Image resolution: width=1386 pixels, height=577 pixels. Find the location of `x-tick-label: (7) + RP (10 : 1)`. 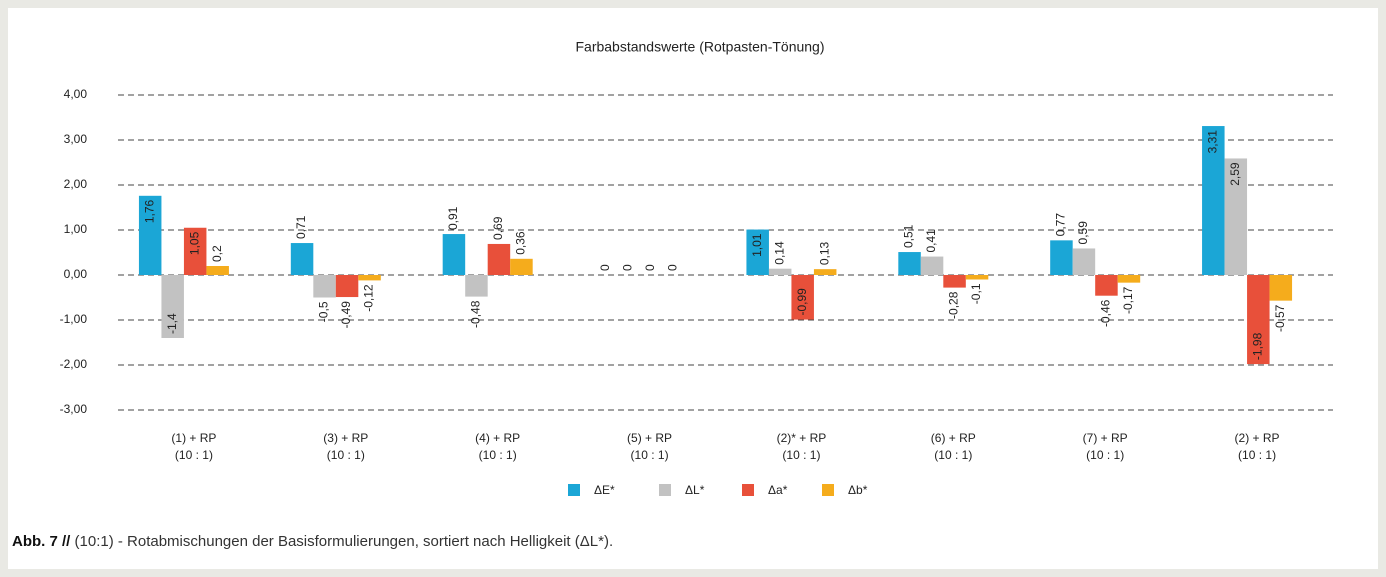

x-tick-label: (7) + RP (10 : 1) is located at coordinates (1105, 446).